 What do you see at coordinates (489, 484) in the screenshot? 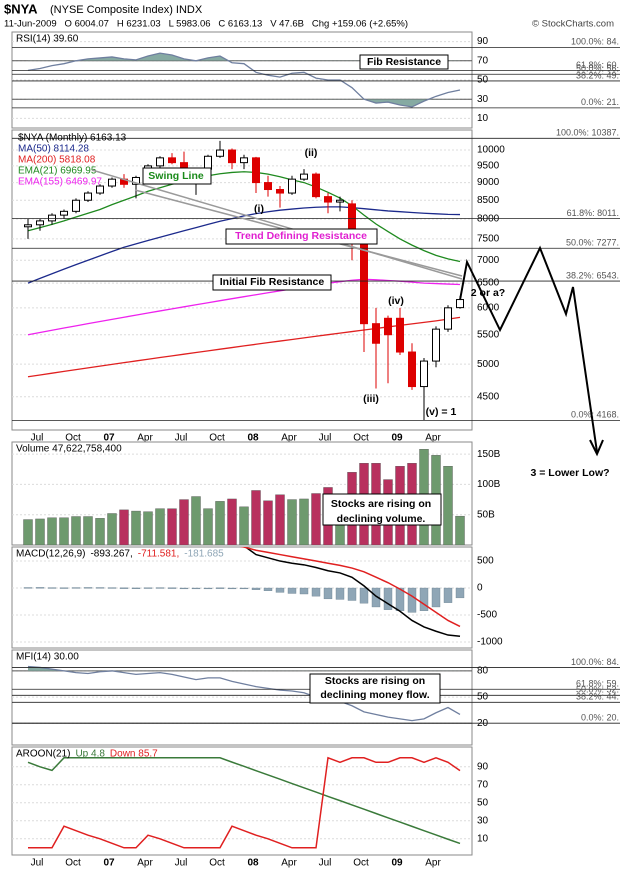
I see `y-tick-label: 100B` at bounding box center [489, 484].